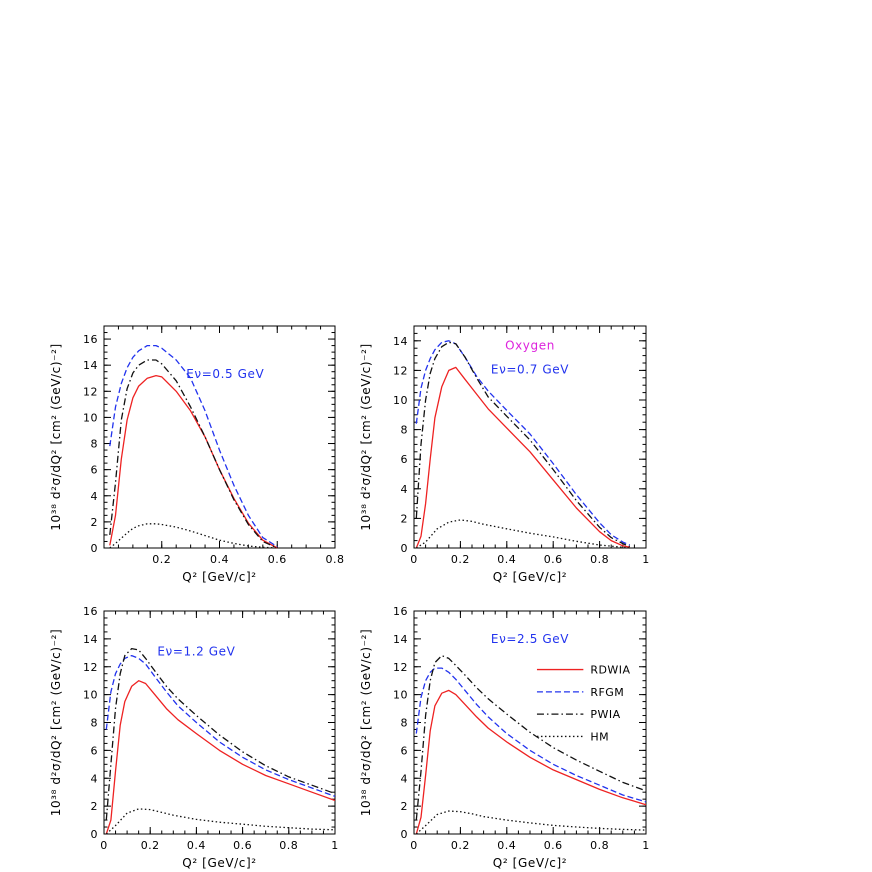 This screenshot has width=872, height=872. I want to click on legend-label: RFGM, so click(607, 692).